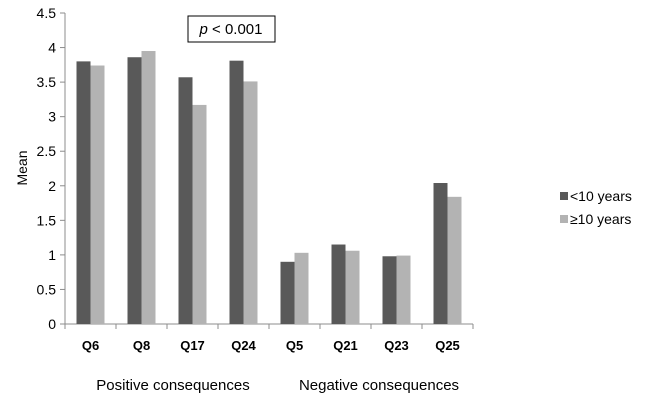 The image size is (657, 400). What do you see at coordinates (47, 289) in the screenshot?
I see `y-tick-label: 0.5` at bounding box center [47, 289].